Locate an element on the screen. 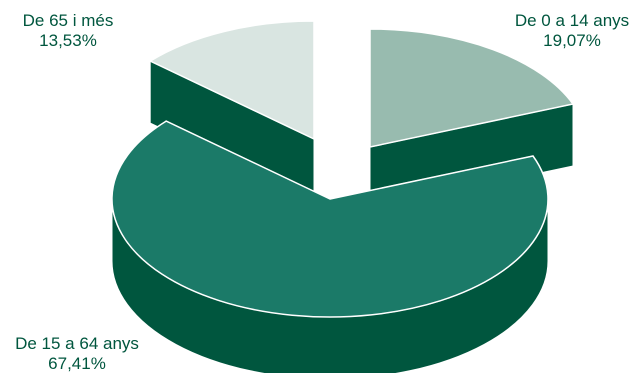  label-slice-0-name: De 0 a 14 anys is located at coordinates (572, 20).